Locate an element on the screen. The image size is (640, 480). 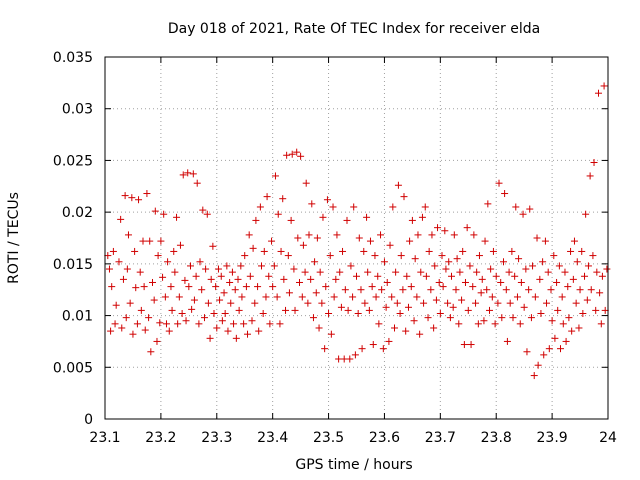
x-tick-label: 23.1 is located at coordinates (104, 438).